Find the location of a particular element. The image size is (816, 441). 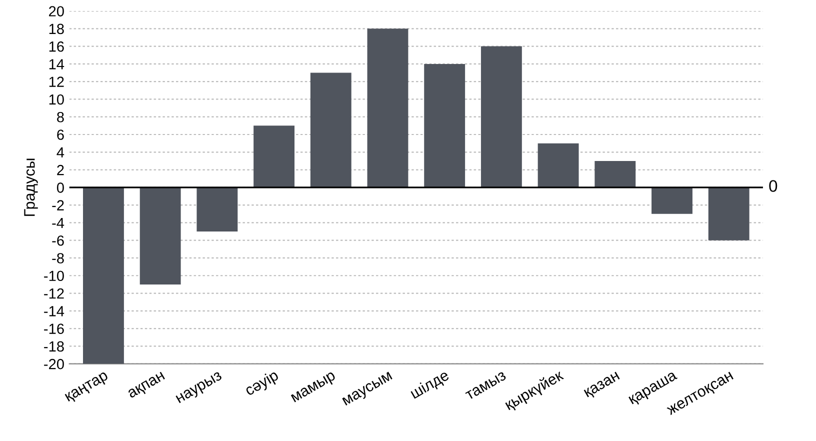

y-tick-label: -8 is located at coordinates (58, 258).